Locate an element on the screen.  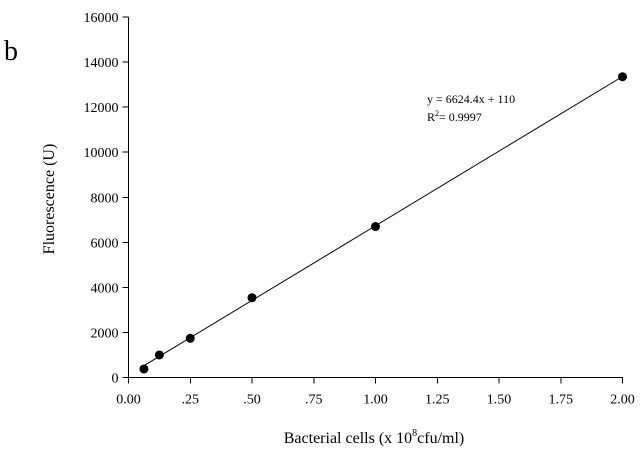
r-squared-value: = 0.9997 is located at coordinates (460, 117).